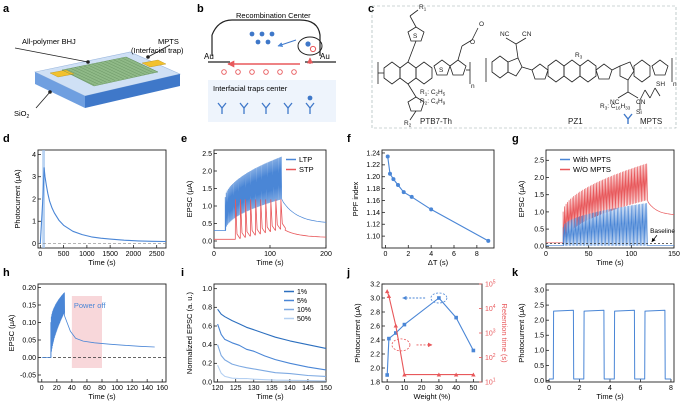 The width and height of the screenshot is (685, 416). What do you see at coordinates (441, 70) in the screenshot?
I see `atom-s-2: S` at bounding box center [441, 70].